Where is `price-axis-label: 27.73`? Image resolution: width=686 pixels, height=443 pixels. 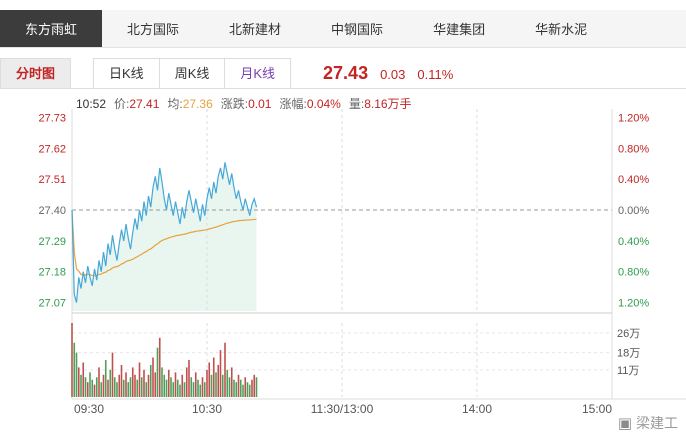 price-axis-label: 27.73 is located at coordinates (52, 118).